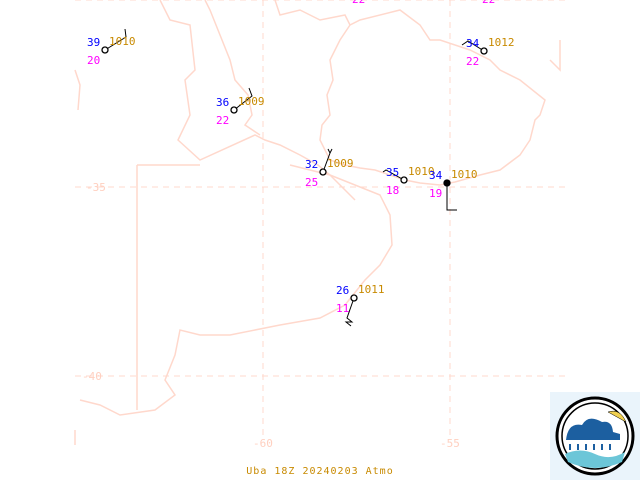 This screenshot has height=480, width=640. What do you see at coordinates (342, 308) in the screenshot?
I see `dewpoint-label: 11` at bounding box center [342, 308].